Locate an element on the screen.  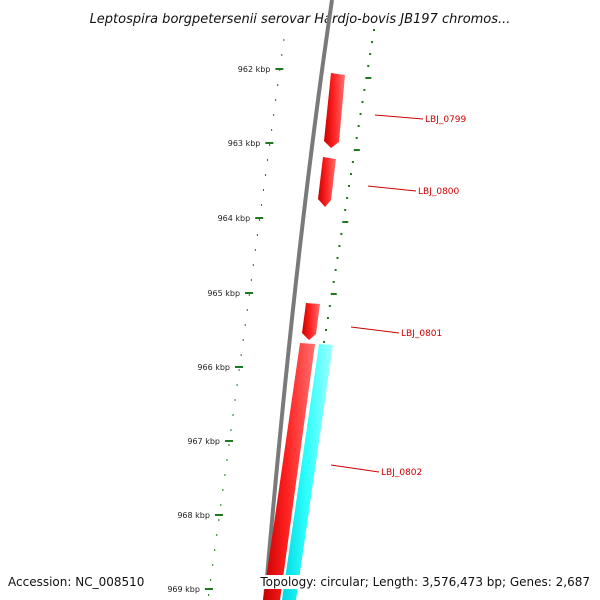
rrna-block is located at coordinates (307, 472).